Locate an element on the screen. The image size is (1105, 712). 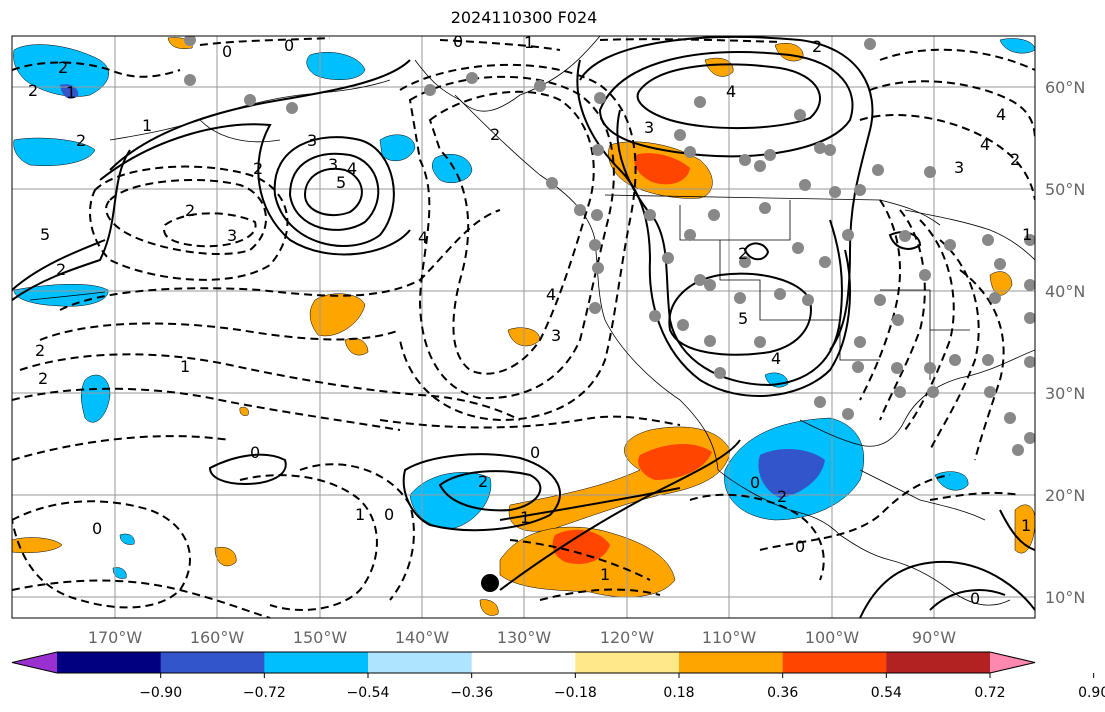
lon-label-120w: 120°W is located at coordinates (627, 637).